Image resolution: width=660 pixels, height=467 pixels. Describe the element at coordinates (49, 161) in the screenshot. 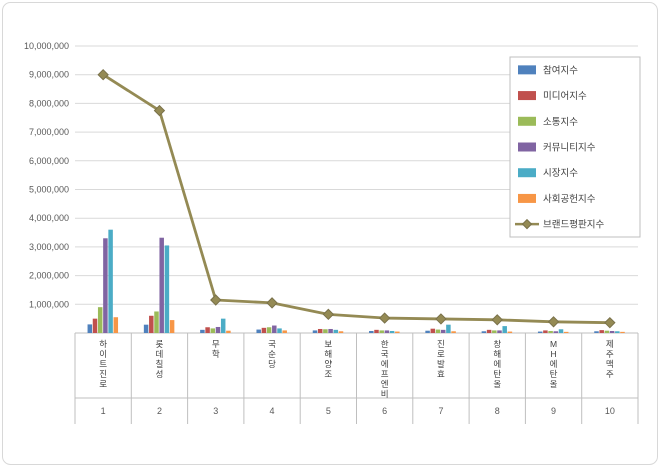

I see `y-tick-label: 6,000,000` at that location.